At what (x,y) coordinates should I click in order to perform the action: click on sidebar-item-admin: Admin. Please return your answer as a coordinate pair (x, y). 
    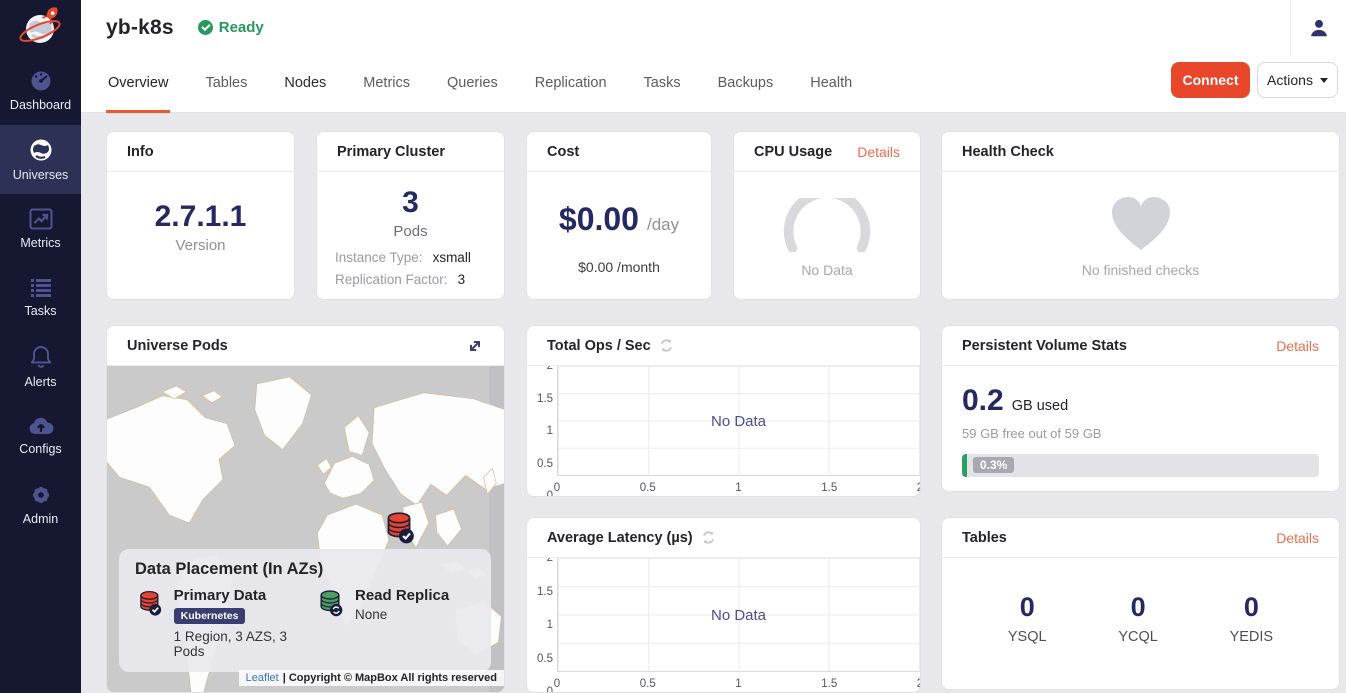
    Looking at the image, I should click on (40, 504).